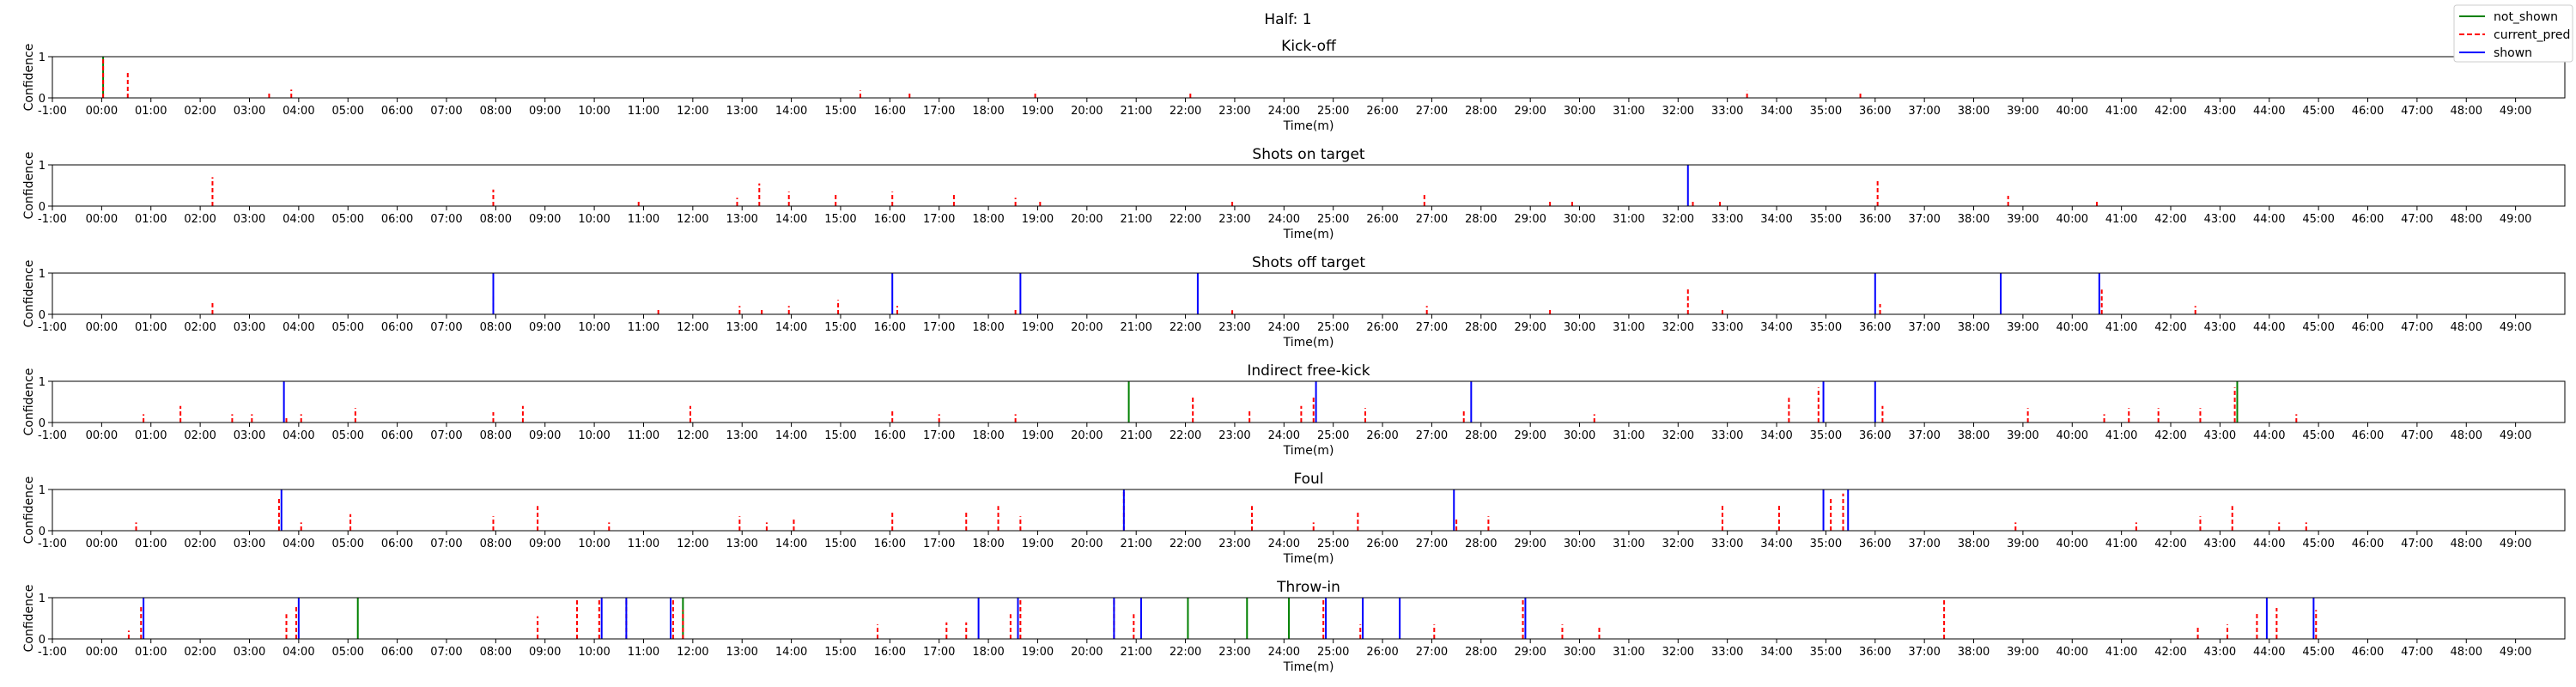 The width and height of the screenshot is (2576, 687). Describe the element at coordinates (1308, 479) in the screenshot. I see `subplot-title: Foul` at that location.